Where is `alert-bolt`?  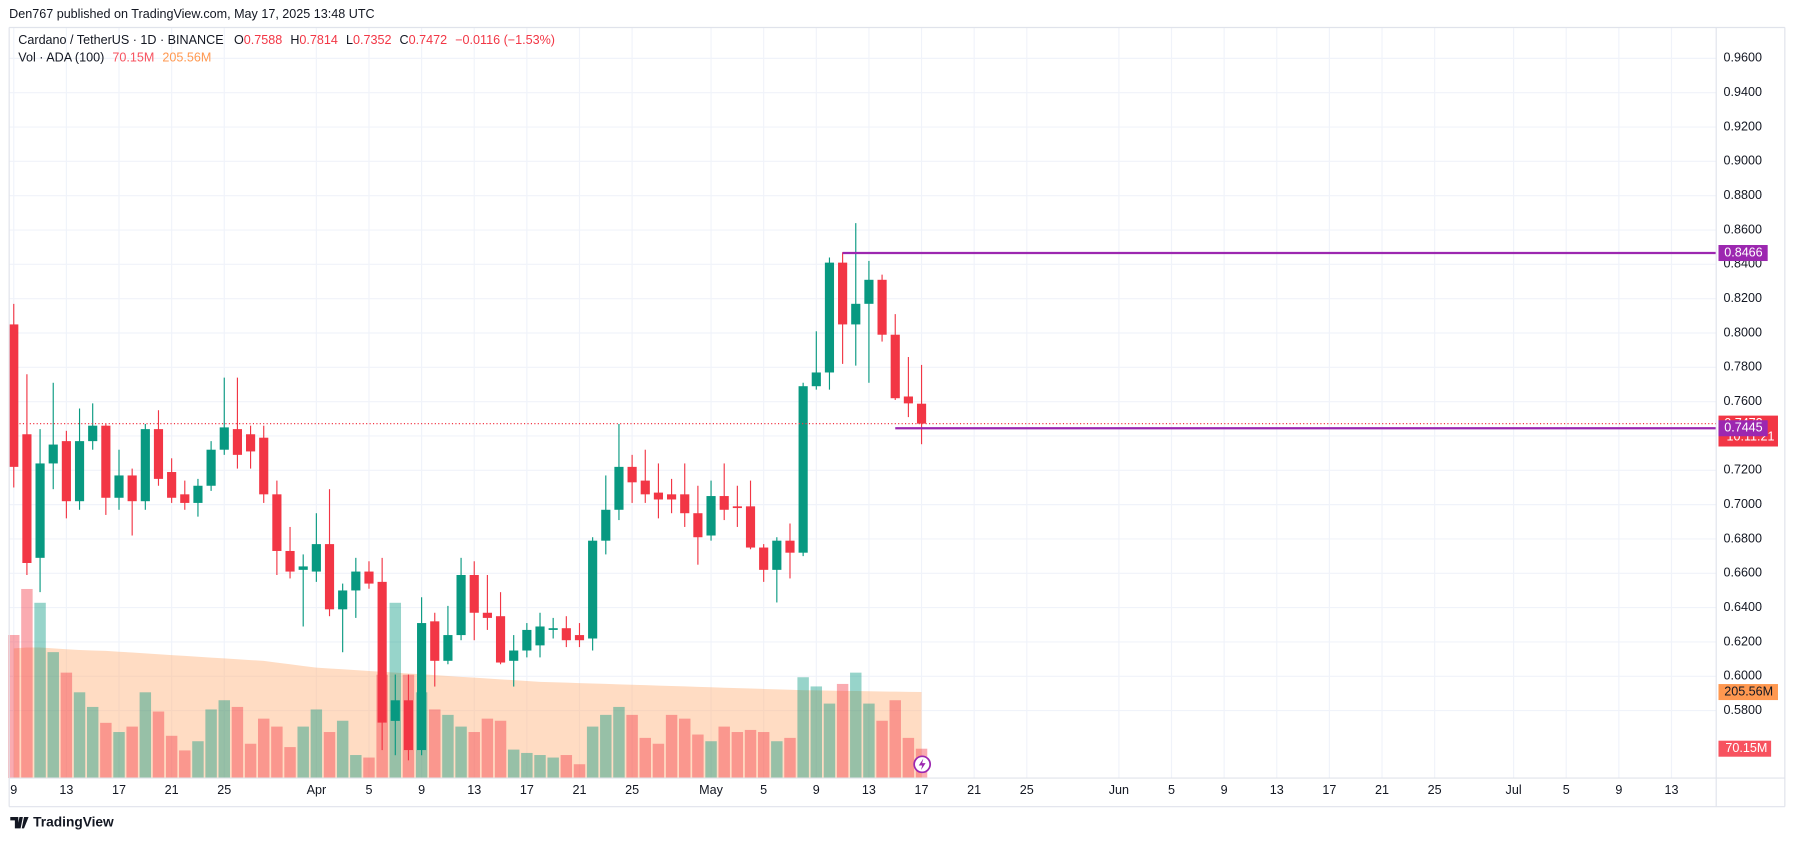 alert-bolt is located at coordinates (922, 764).